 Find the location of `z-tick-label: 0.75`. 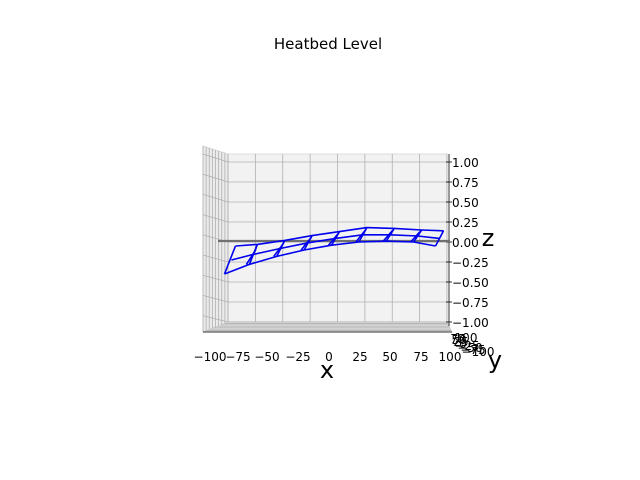

z-tick-label: 0.75 is located at coordinates (465, 183).